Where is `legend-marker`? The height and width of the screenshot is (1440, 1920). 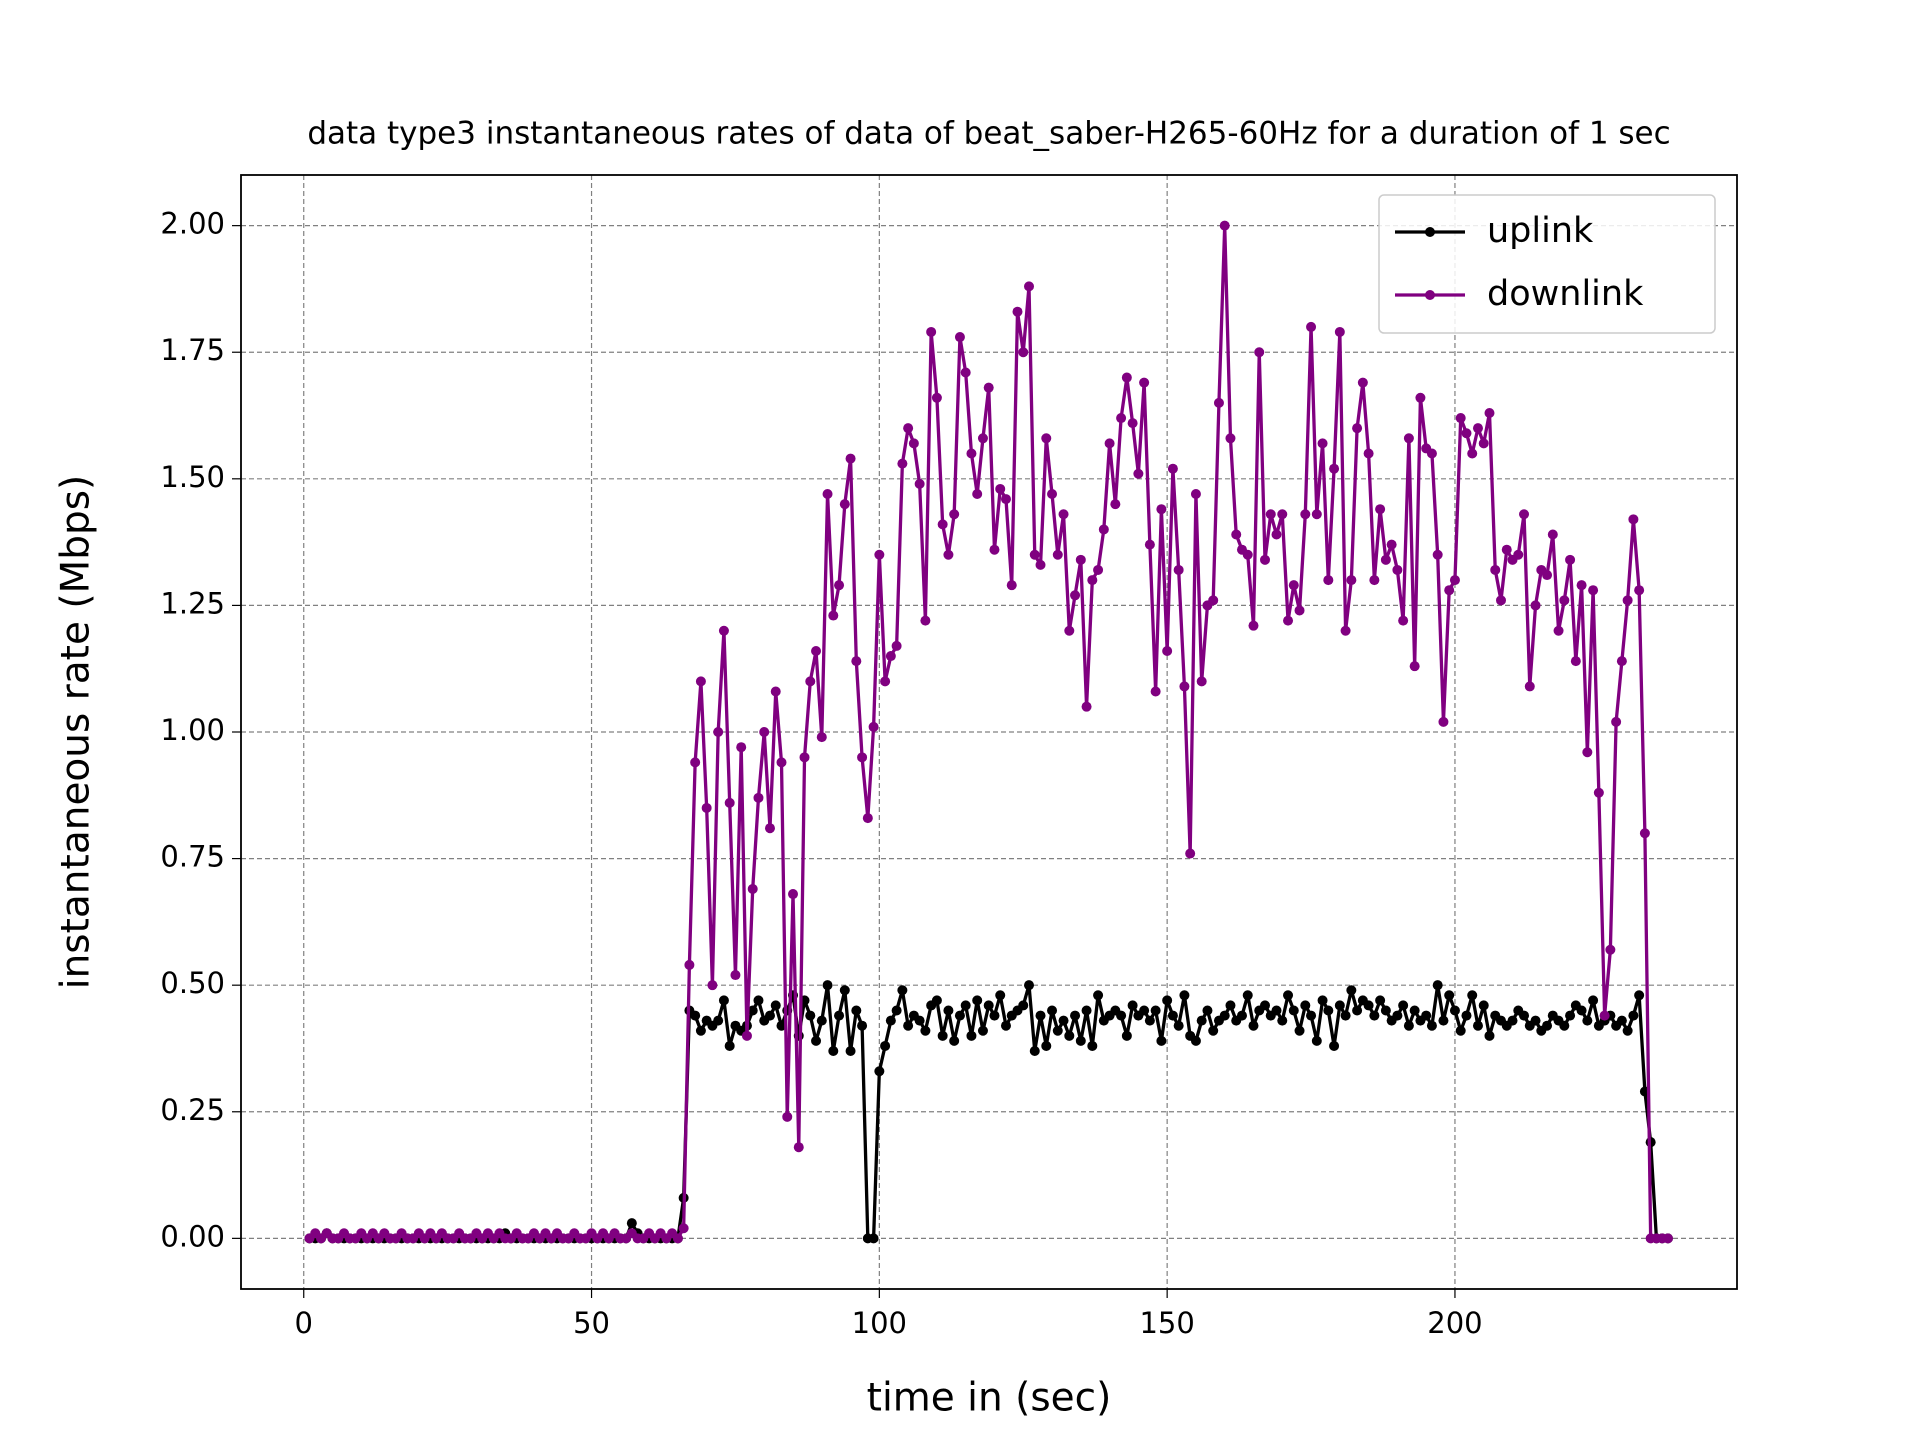 legend-marker is located at coordinates (1430, 232).